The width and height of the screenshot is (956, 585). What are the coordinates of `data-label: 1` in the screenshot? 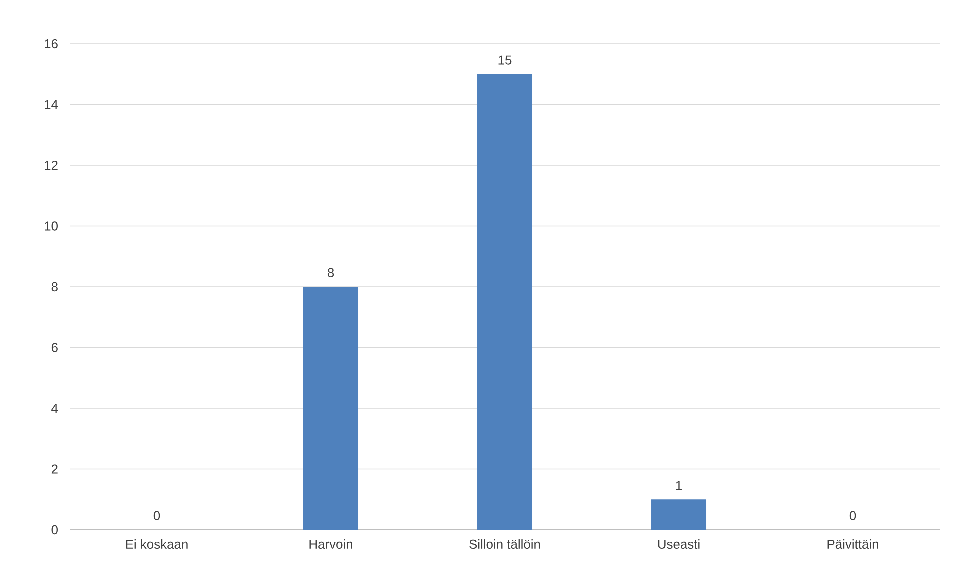 It's located at (679, 485).